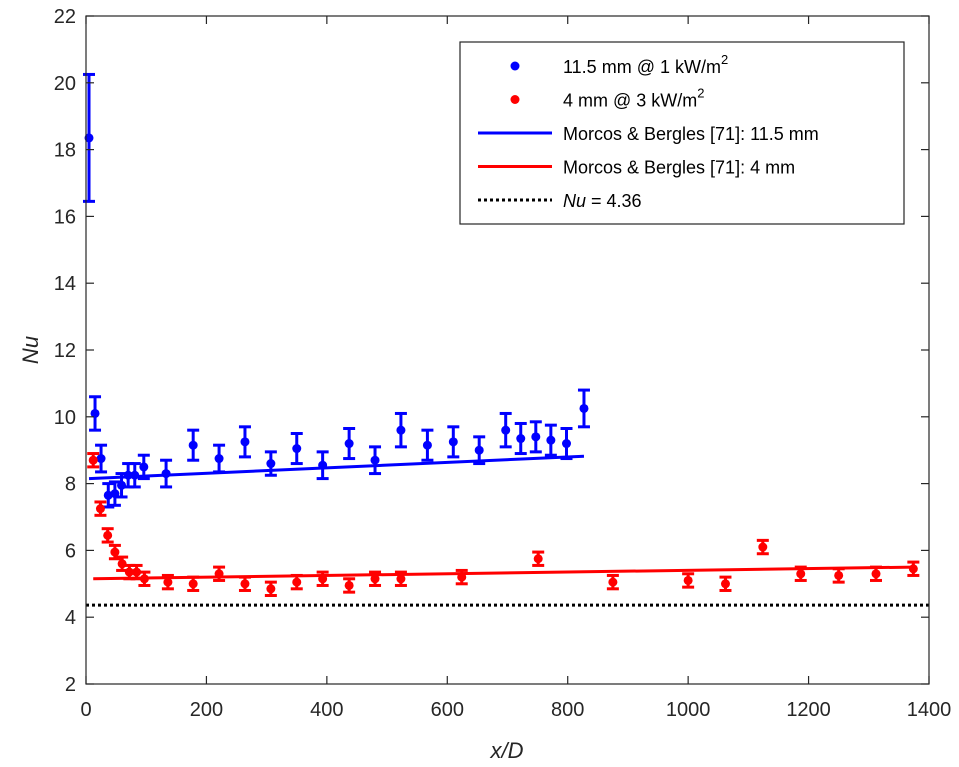  I want to click on legend-label: 4 mm @ 3 kW/m2, so click(634, 98).